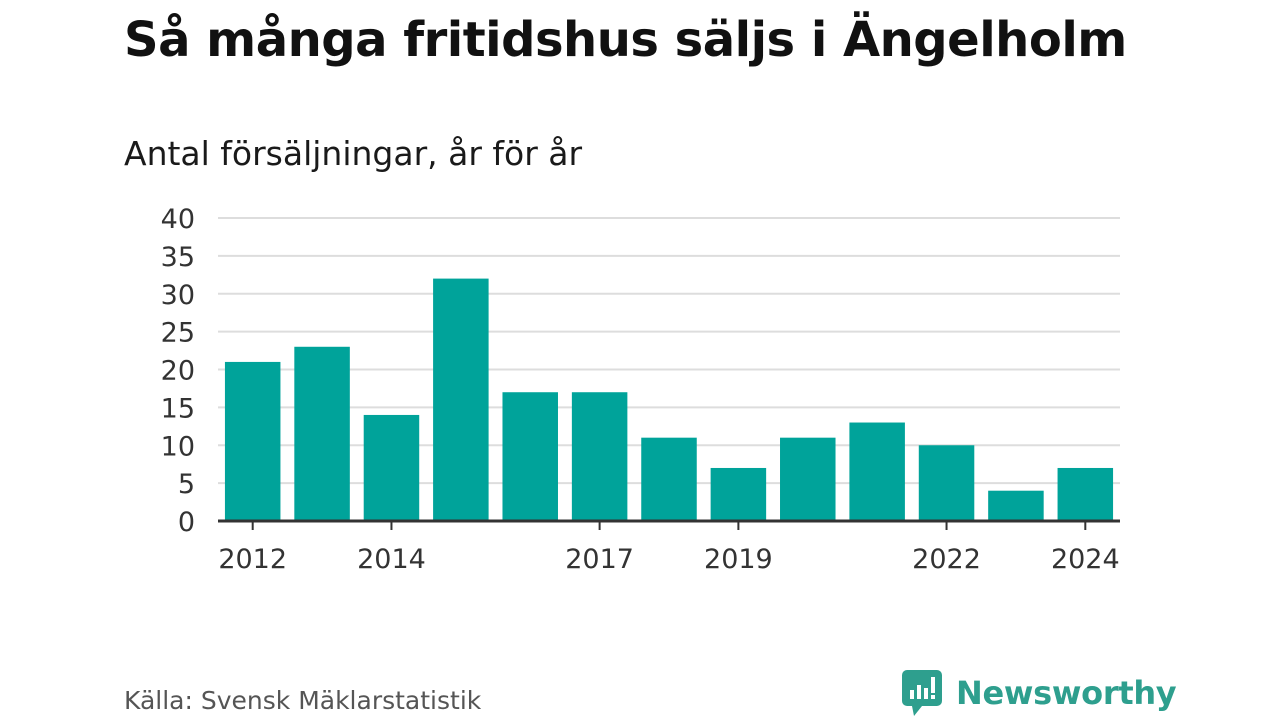 This screenshot has height=720, width=1280. Describe the element at coordinates (669, 548) in the screenshot. I see `x-axis-ticks: 2012 2014 2017 2019 2022 2024` at that location.